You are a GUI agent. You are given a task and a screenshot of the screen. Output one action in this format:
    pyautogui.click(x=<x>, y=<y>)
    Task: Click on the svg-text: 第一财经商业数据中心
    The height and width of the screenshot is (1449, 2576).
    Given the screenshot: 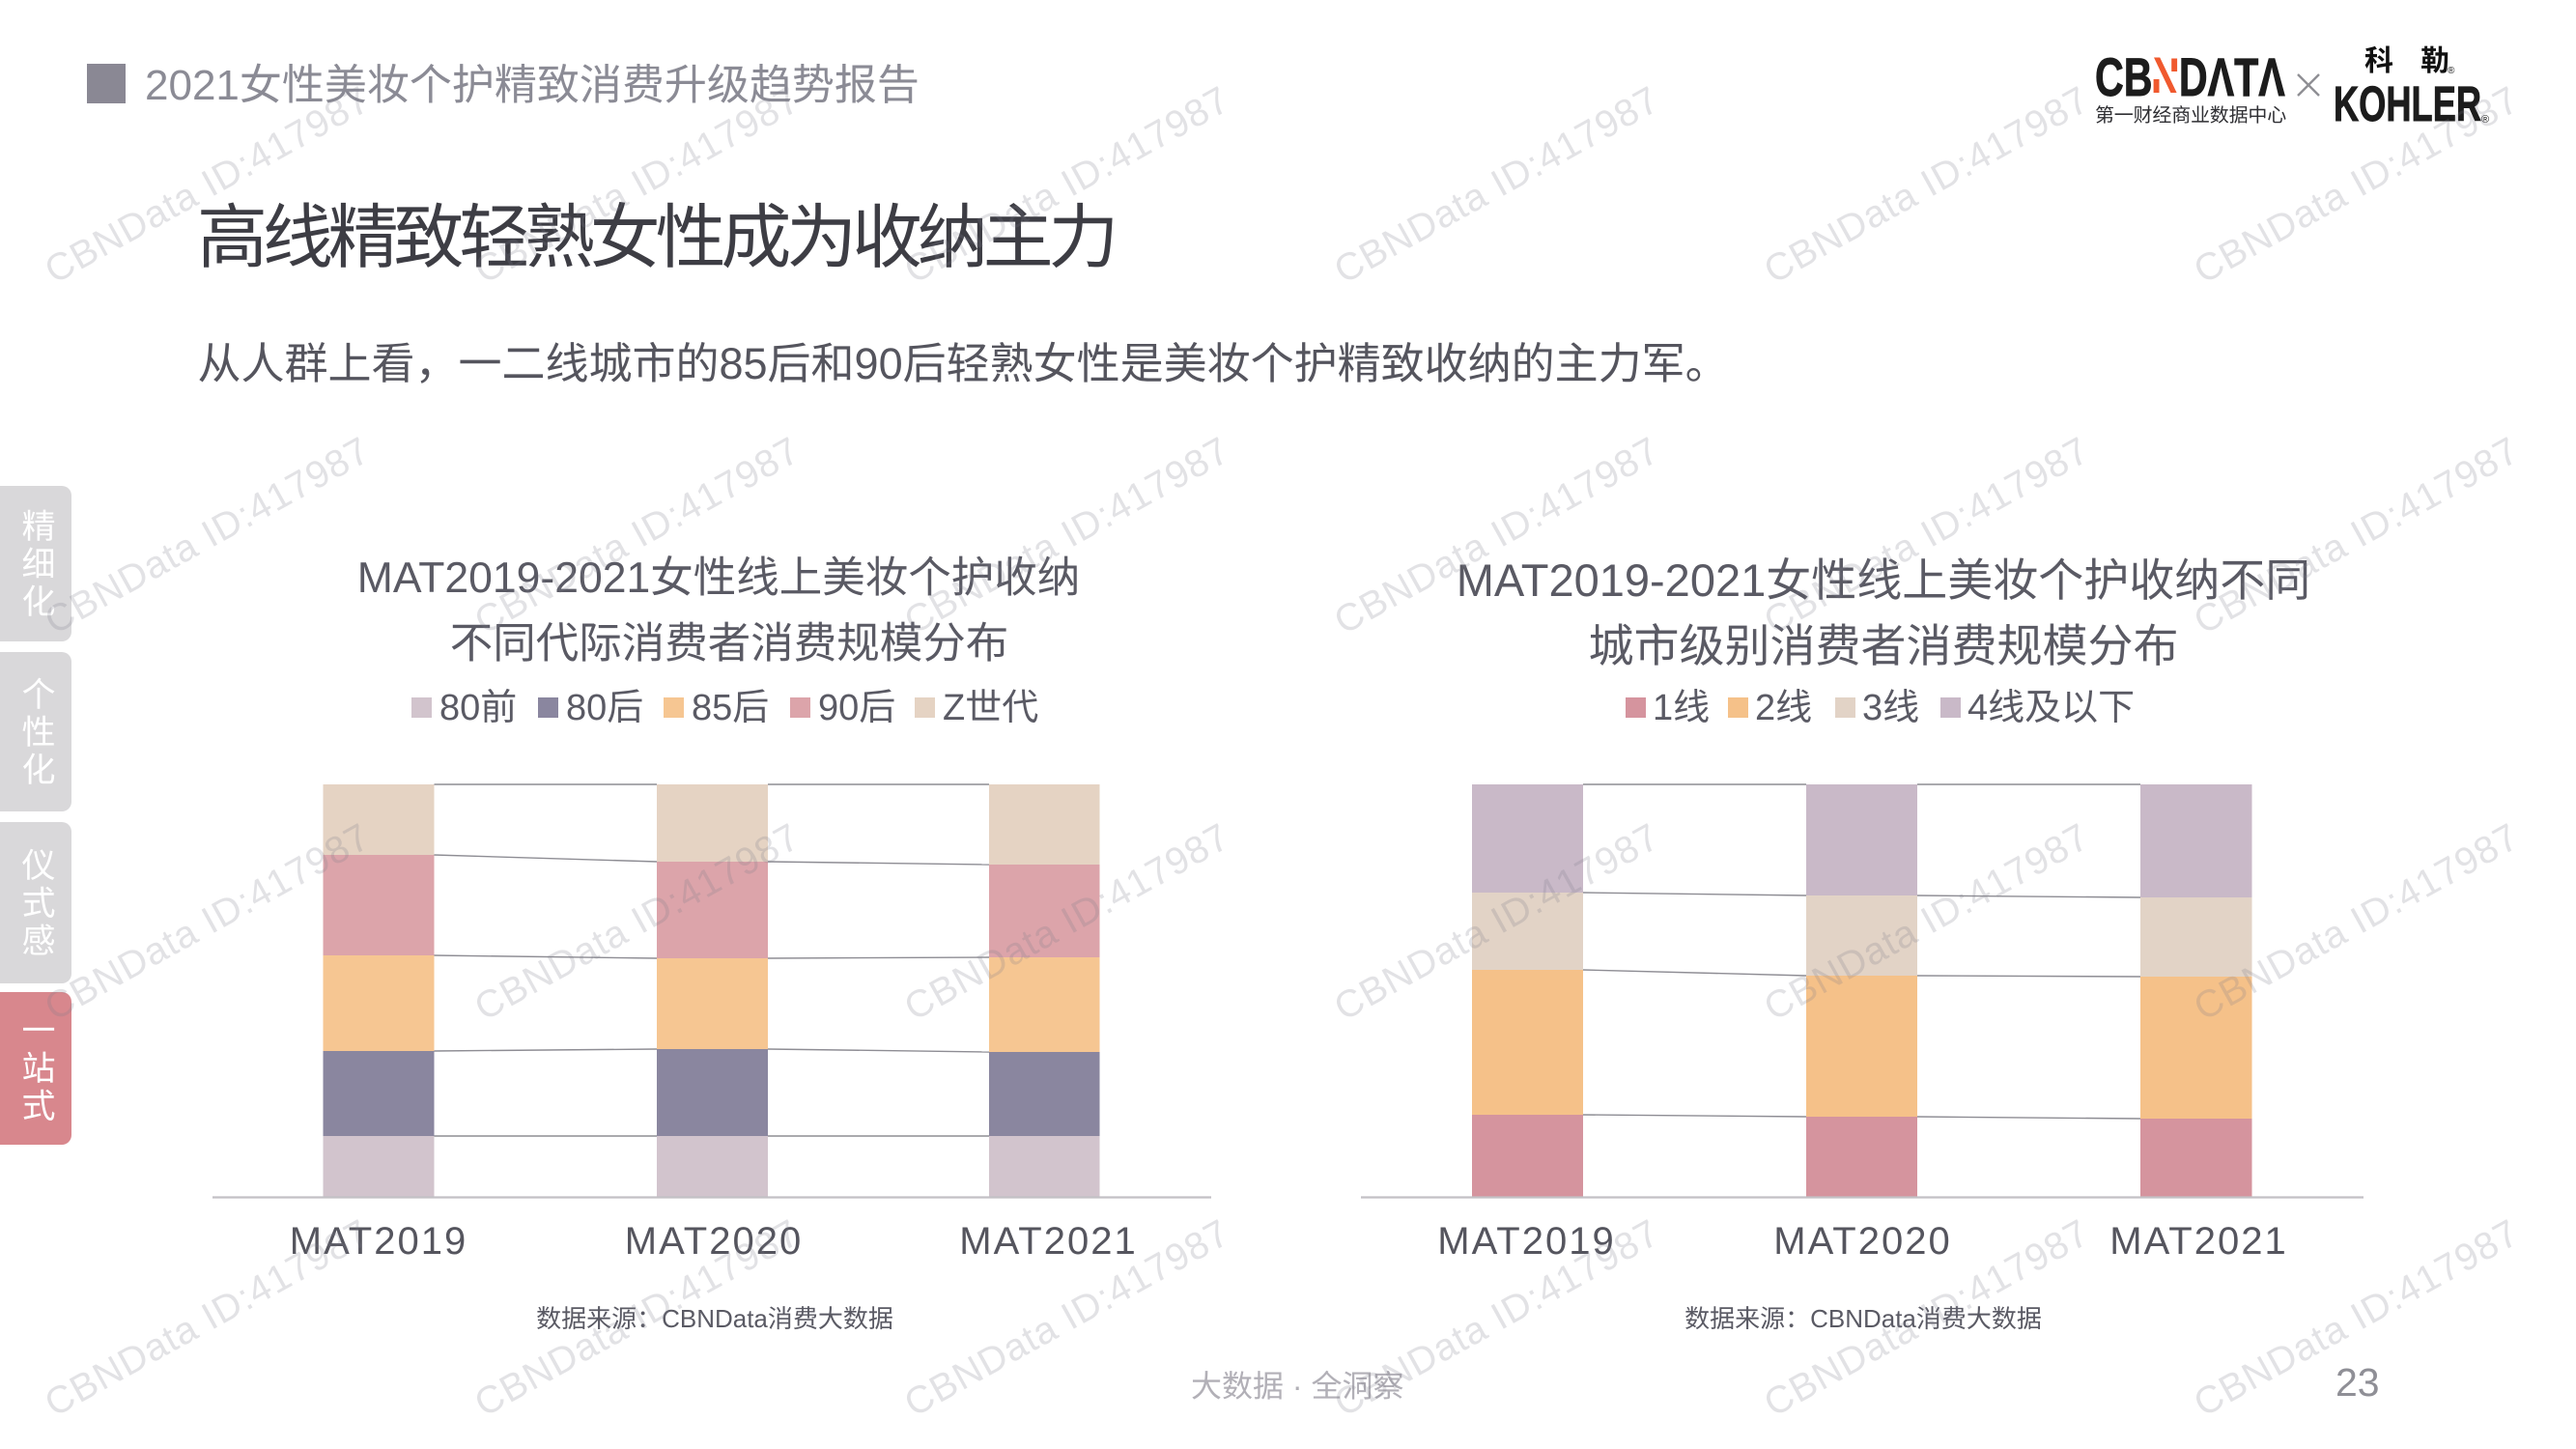 What is the action you would take?
    pyautogui.click(x=2190, y=113)
    